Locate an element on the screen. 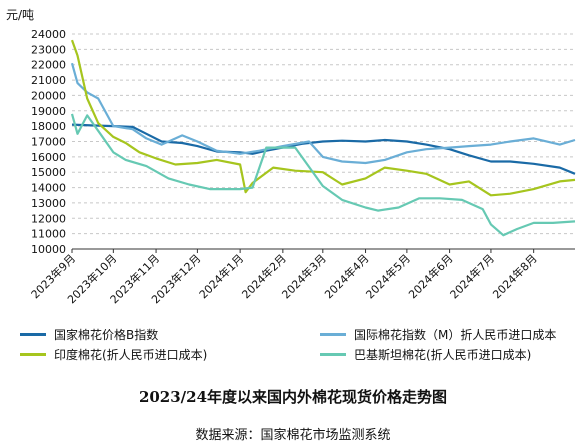 The width and height of the screenshot is (586, 447). x-tick-label: 2024年5月 is located at coordinates (388, 276).